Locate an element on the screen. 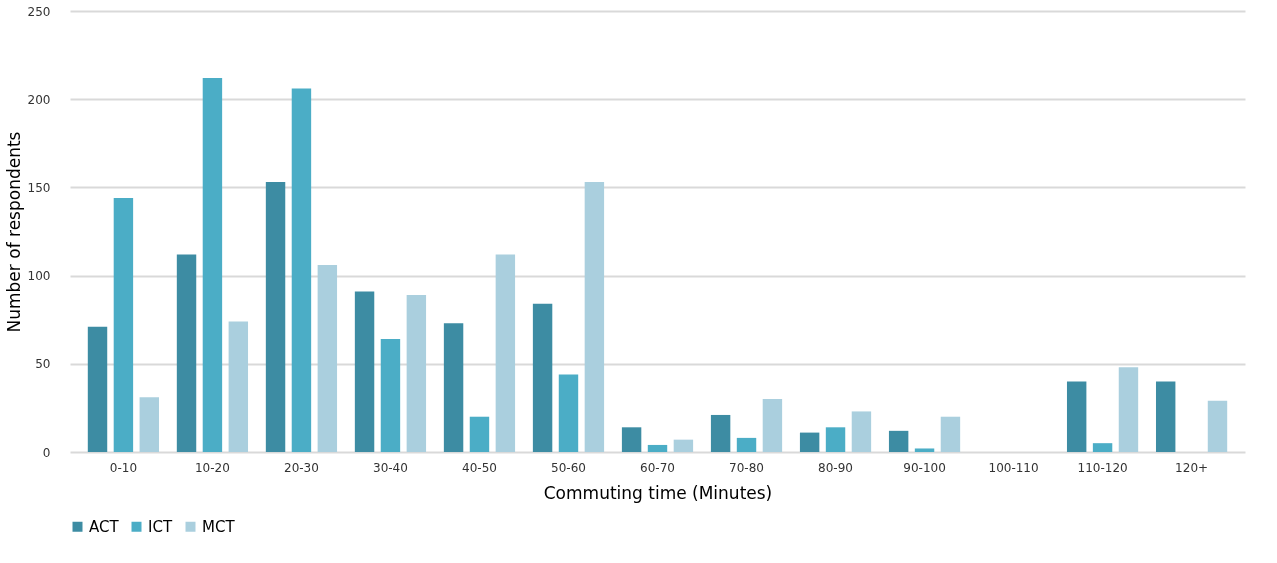 This screenshot has width=1277, height=563. y-axis-title: Number of respondents is located at coordinates (13, 232).